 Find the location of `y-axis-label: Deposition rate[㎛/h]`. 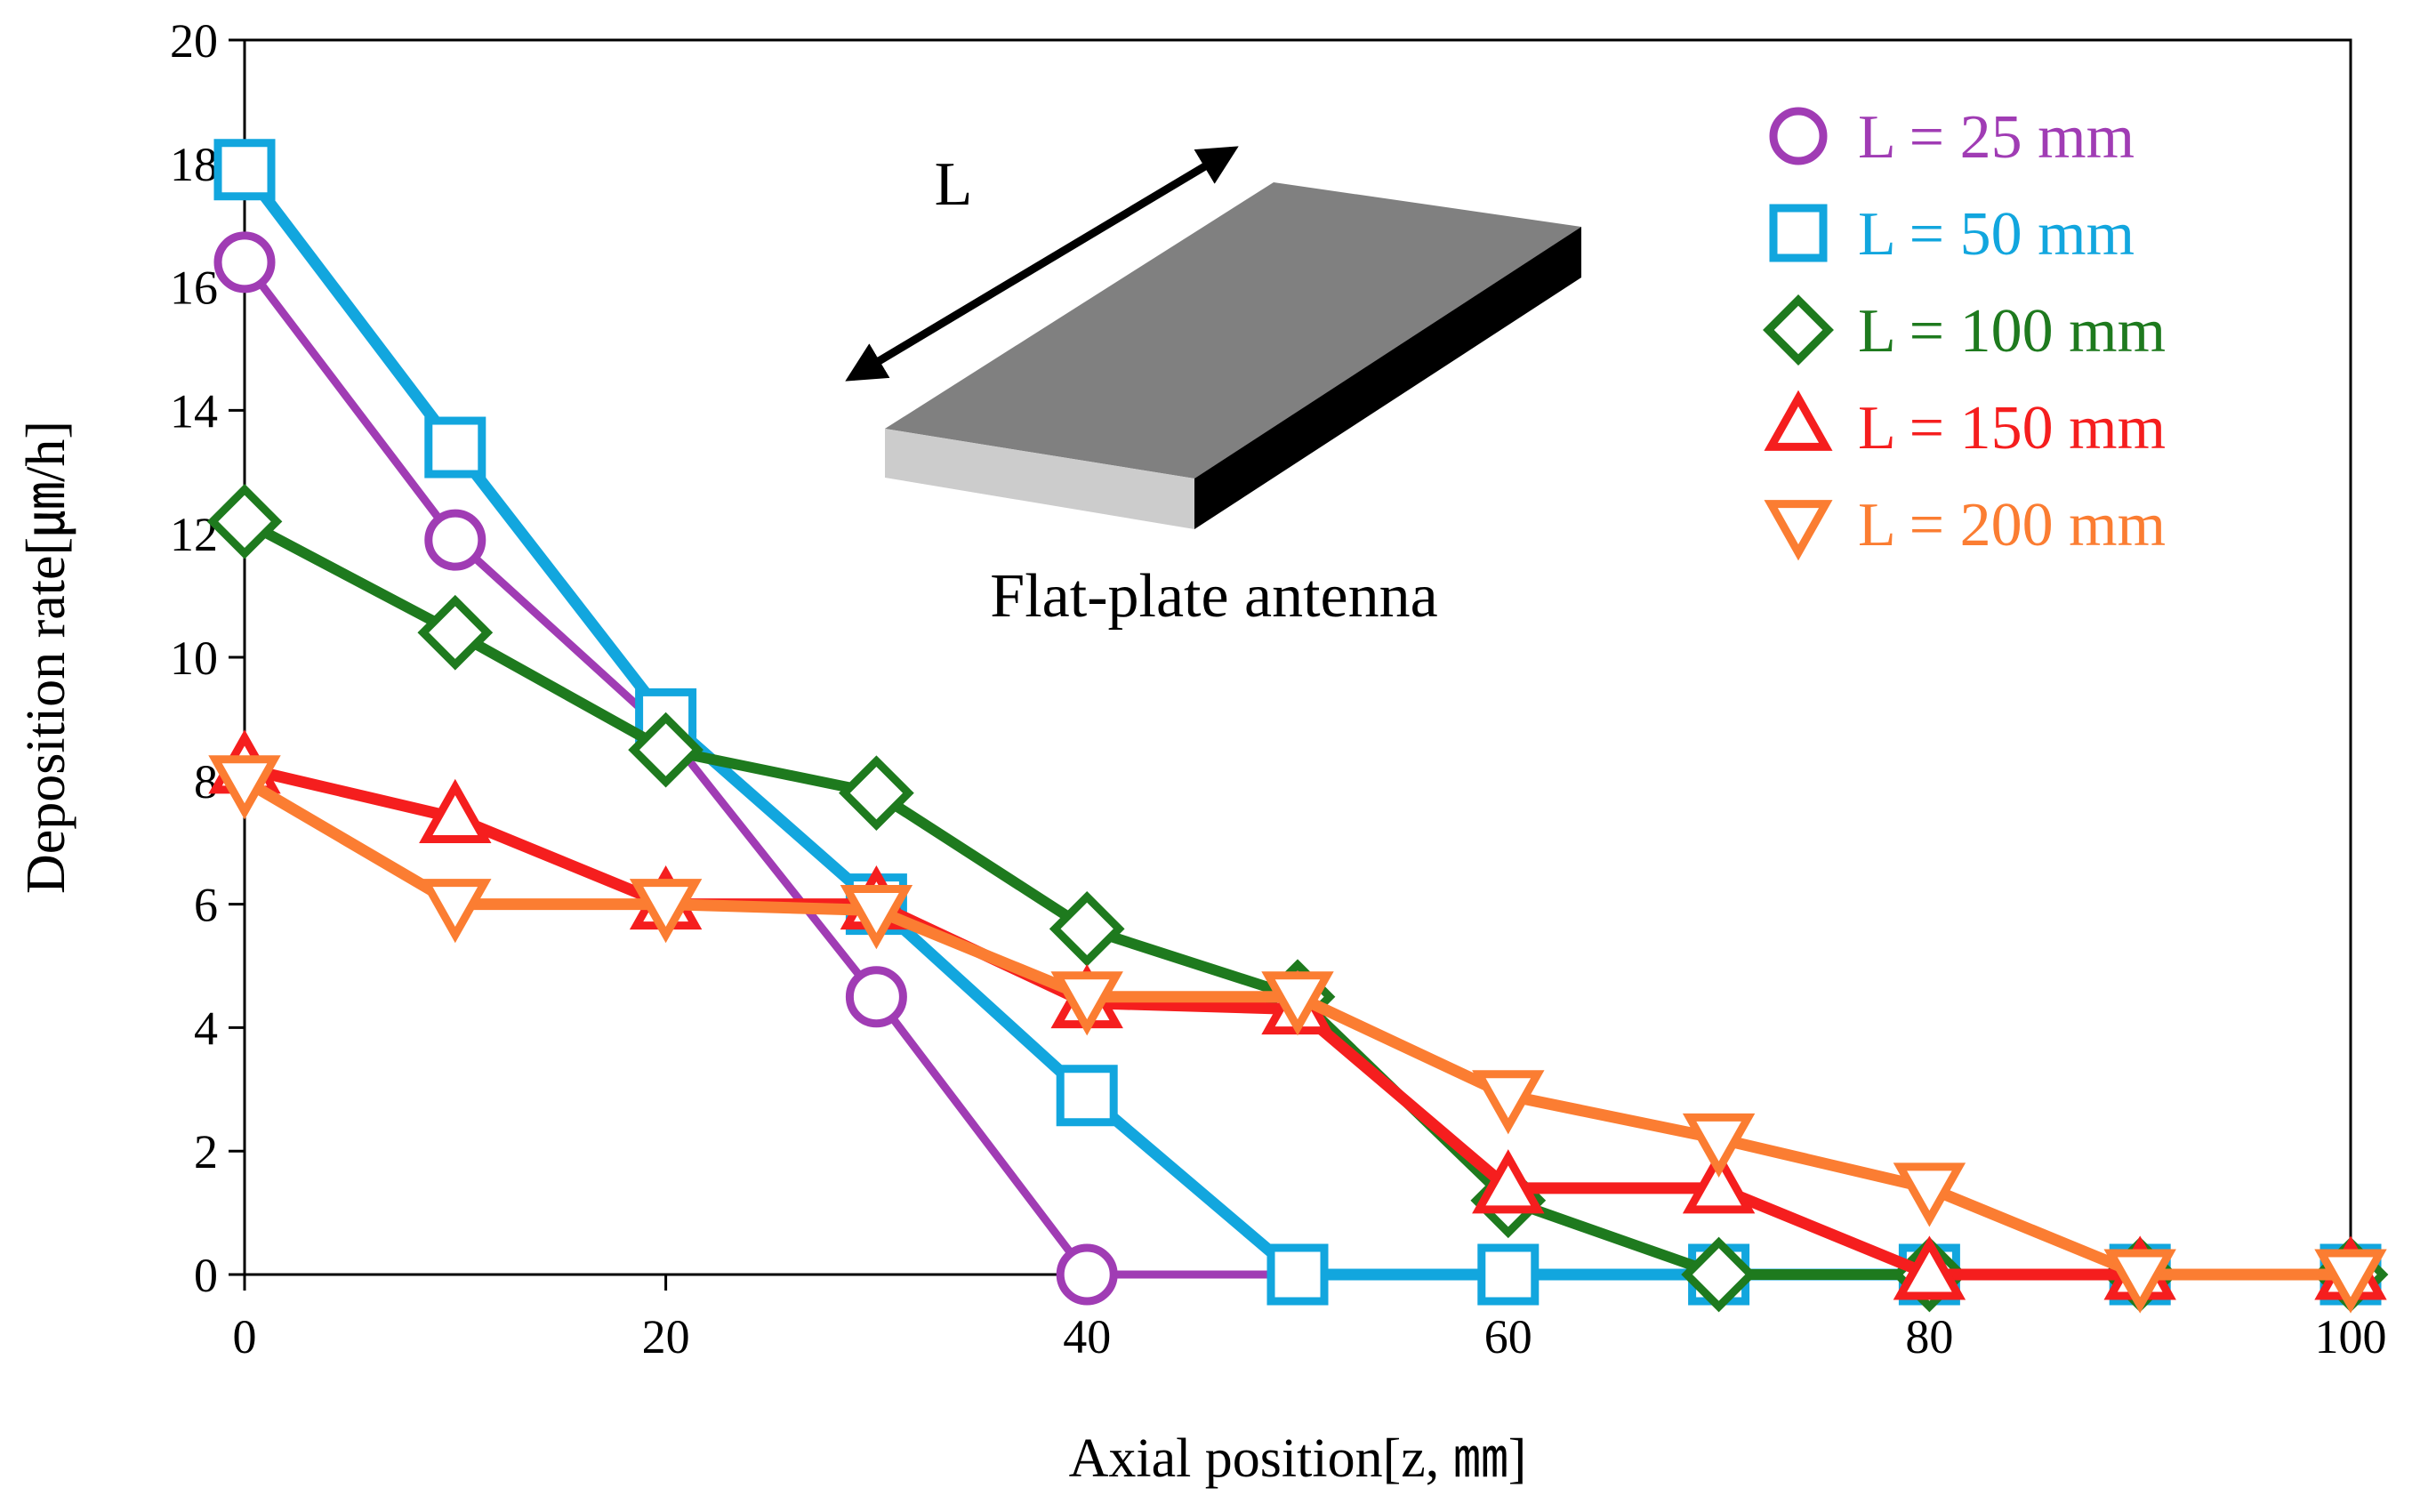

y-axis-label: Deposition rate[㎛/h] is located at coordinates (46, 658).